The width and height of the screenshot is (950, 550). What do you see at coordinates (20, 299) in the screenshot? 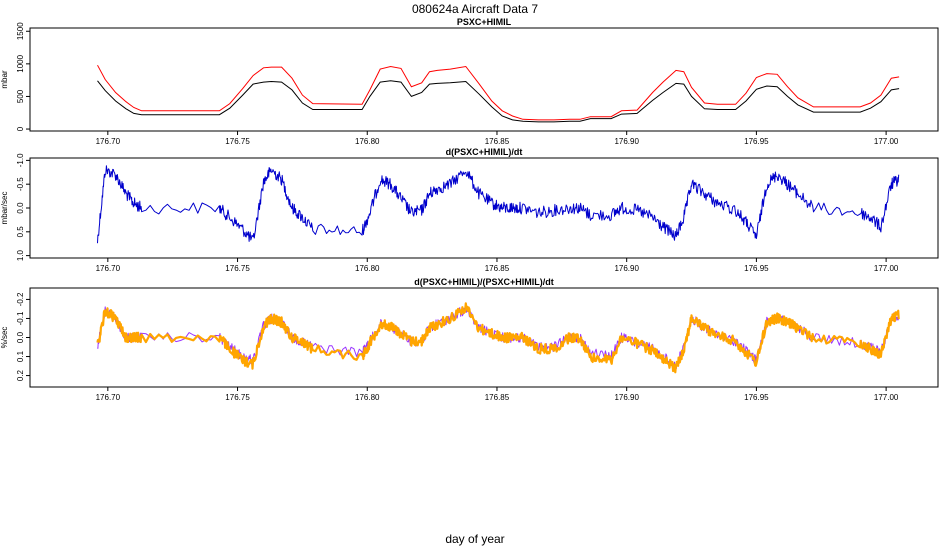
I see `y-tick-label: -0.2` at bounding box center [20, 299].